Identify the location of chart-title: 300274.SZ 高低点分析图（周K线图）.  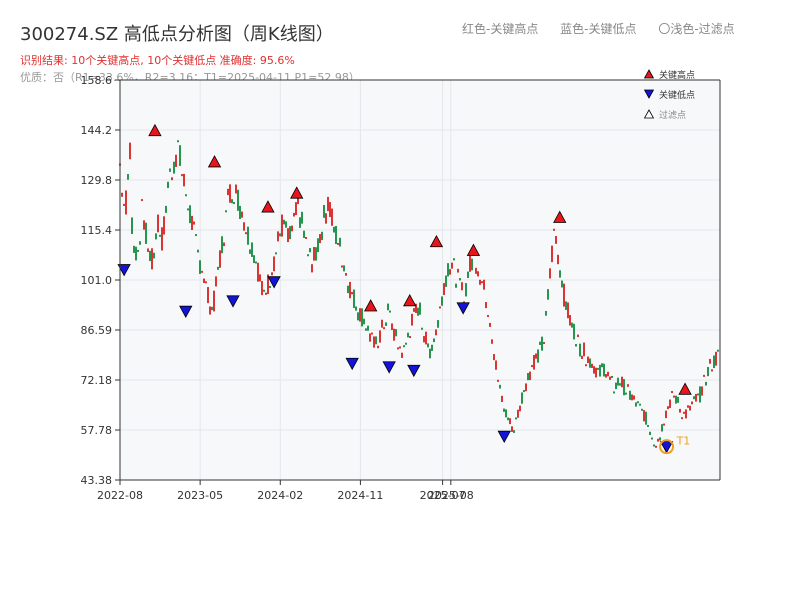
(177, 34).